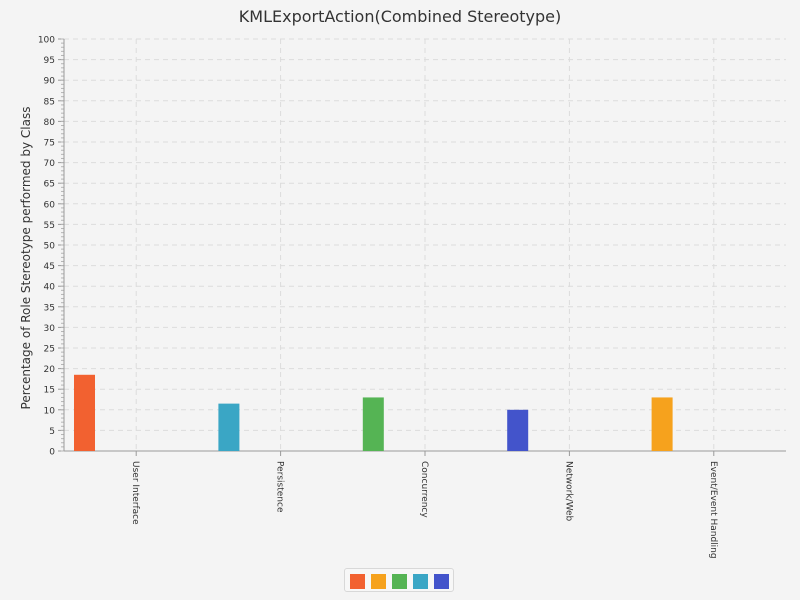 This screenshot has height=600, width=800. What do you see at coordinates (49, 308) in the screenshot?
I see `y-tick-label: 35` at bounding box center [49, 308].